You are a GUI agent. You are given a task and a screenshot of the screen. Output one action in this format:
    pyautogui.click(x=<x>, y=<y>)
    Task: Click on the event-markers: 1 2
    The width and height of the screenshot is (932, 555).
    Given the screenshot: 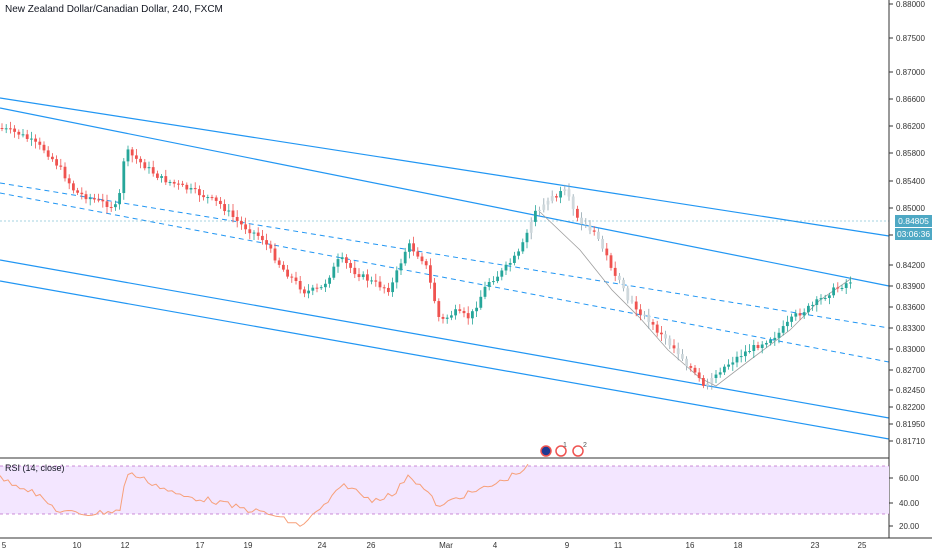 What is the action you would take?
    pyautogui.click(x=563, y=449)
    